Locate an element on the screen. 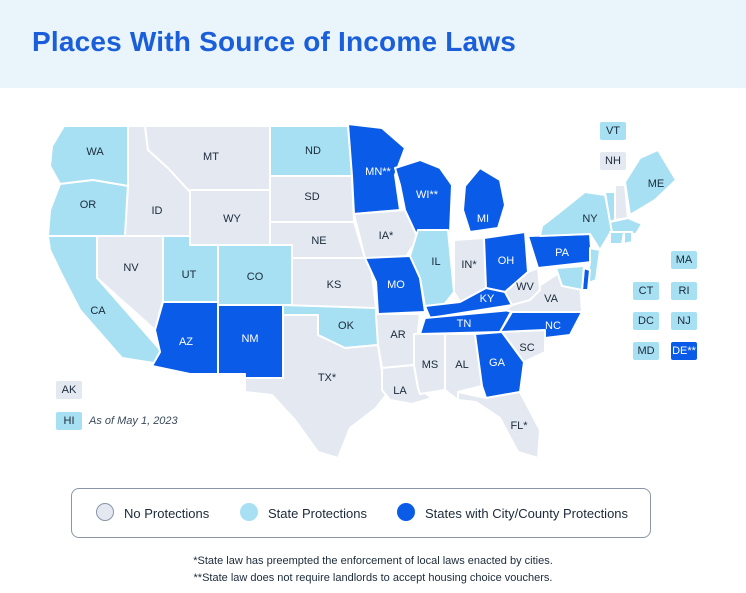 Image resolution: width=746 pixels, height=593 pixels. label-CA: CA is located at coordinates (98, 311).